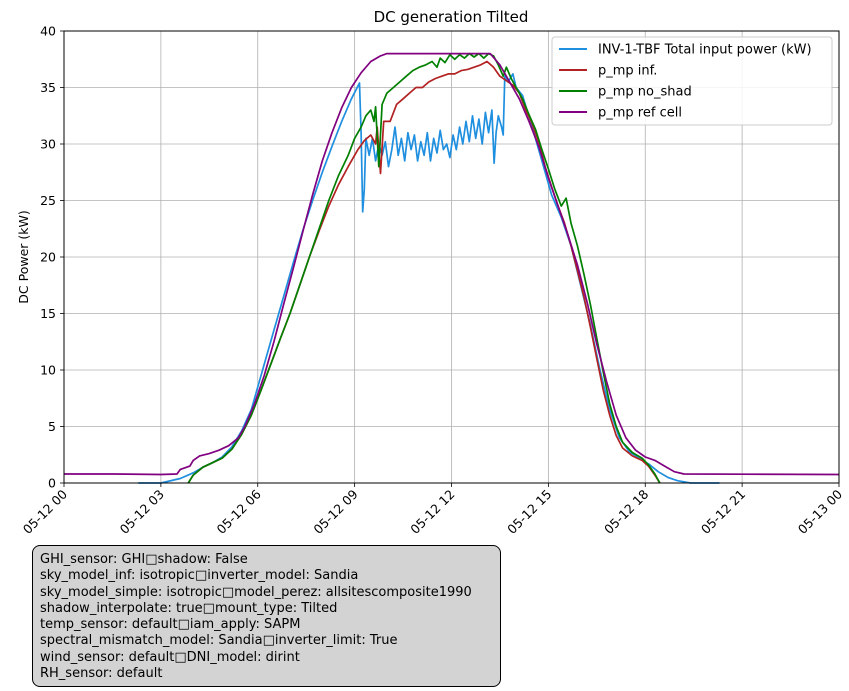  Describe the element at coordinates (170, 657) in the screenshot. I see `info-line: wind_sensor: default□DNI_model: dirint` at that location.